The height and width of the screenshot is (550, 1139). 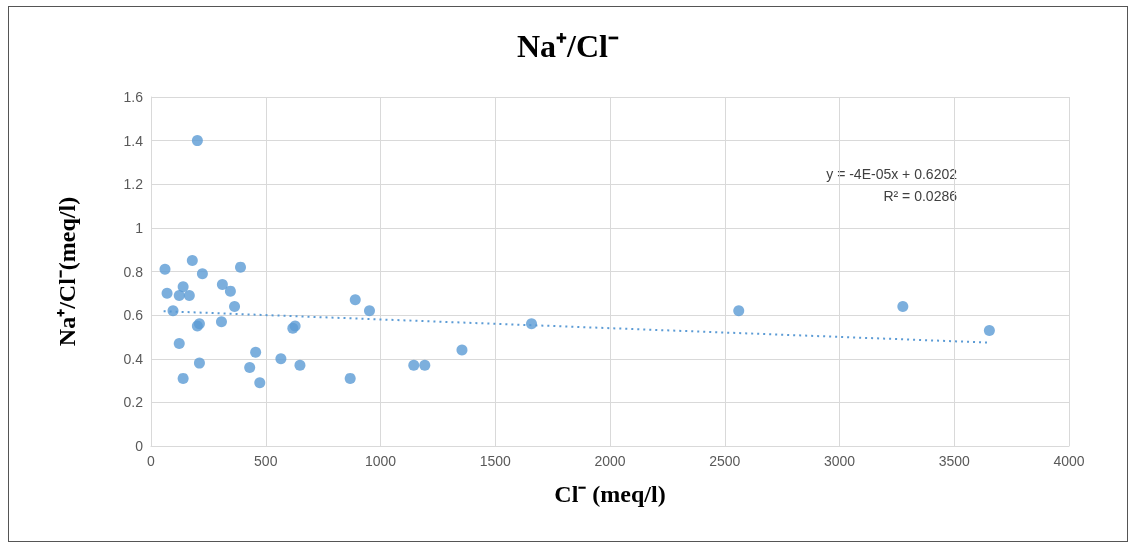 What do you see at coordinates (920, 196) in the screenshot?
I see `annotation: R² = 0.0286` at bounding box center [920, 196].